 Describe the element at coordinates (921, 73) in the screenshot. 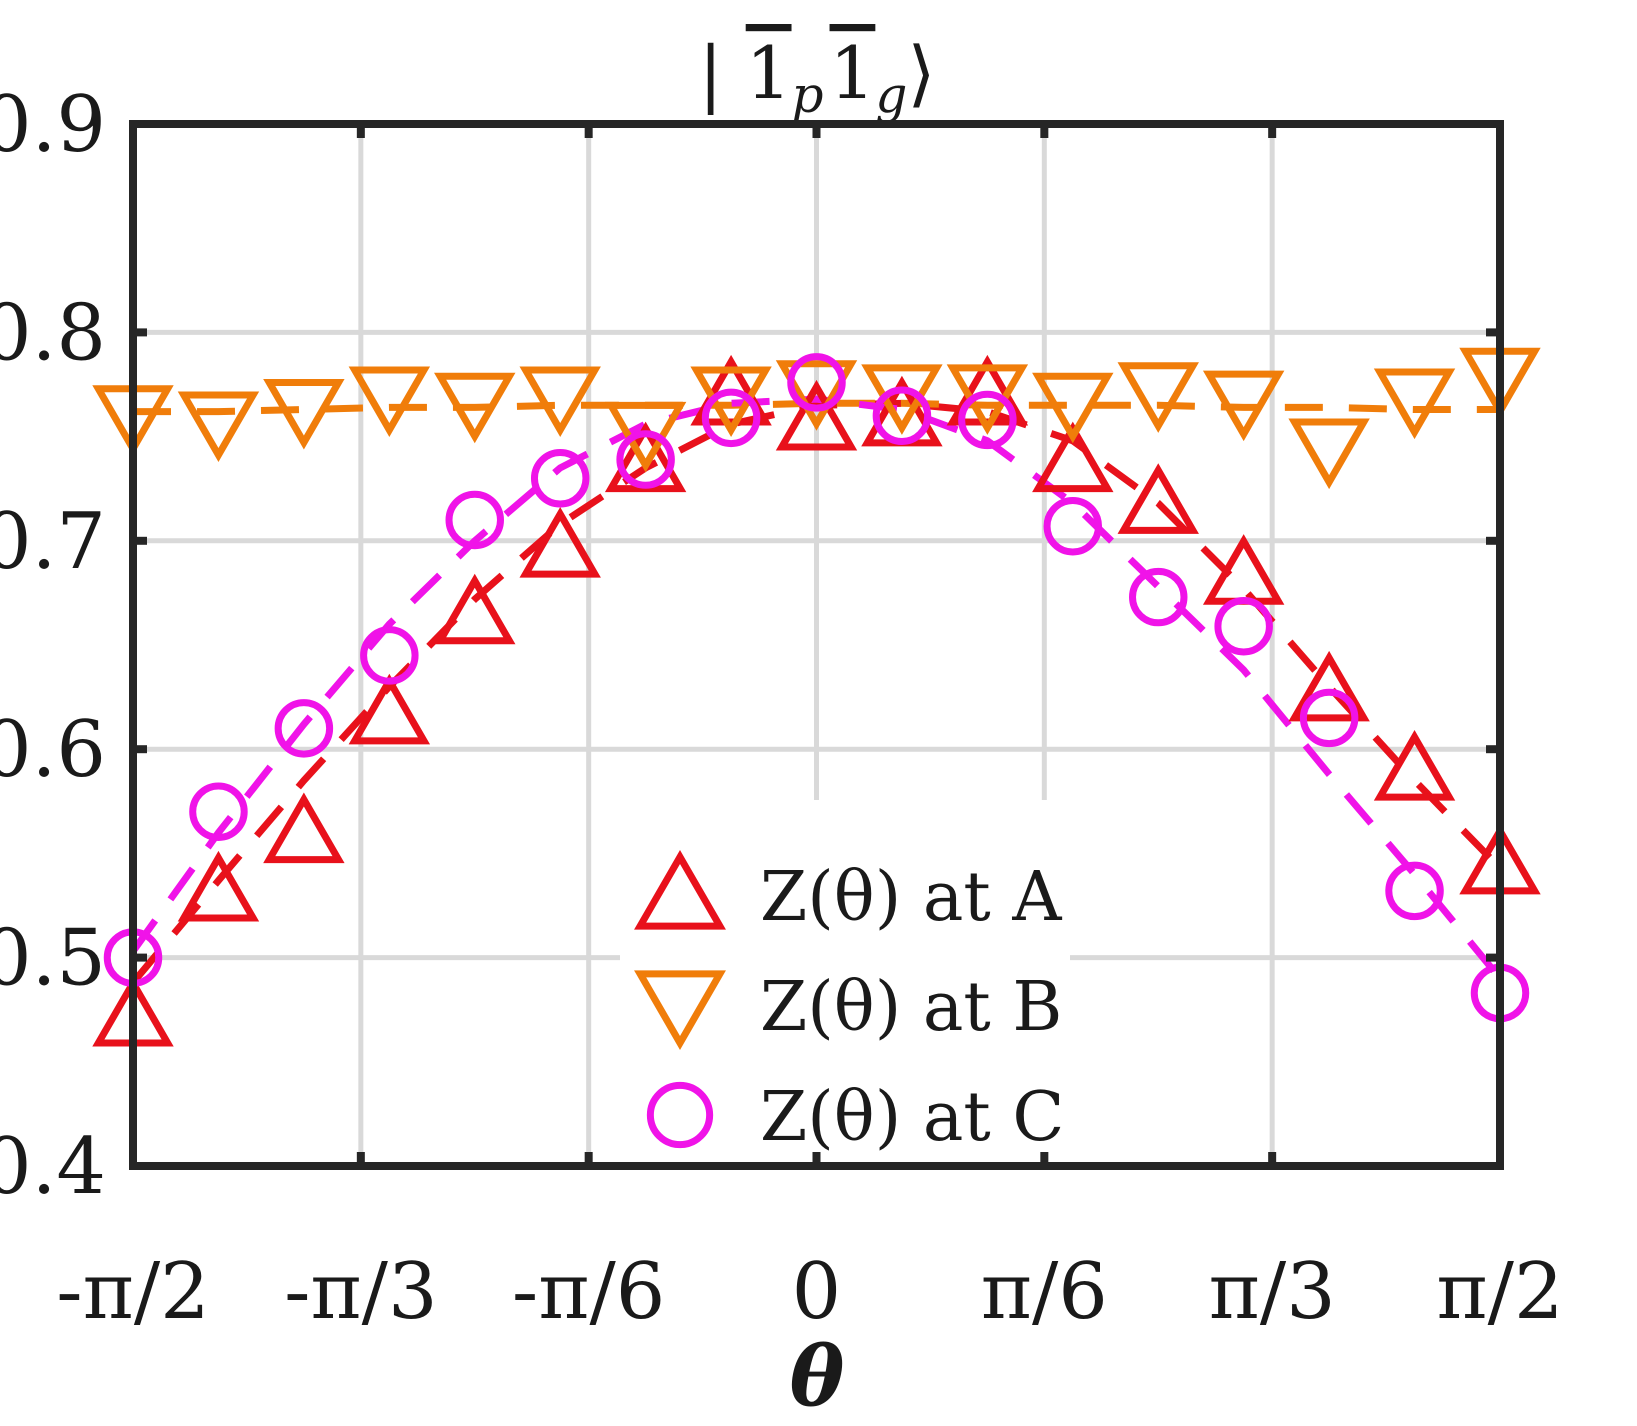

I see `title-suffix: ⟩` at that location.